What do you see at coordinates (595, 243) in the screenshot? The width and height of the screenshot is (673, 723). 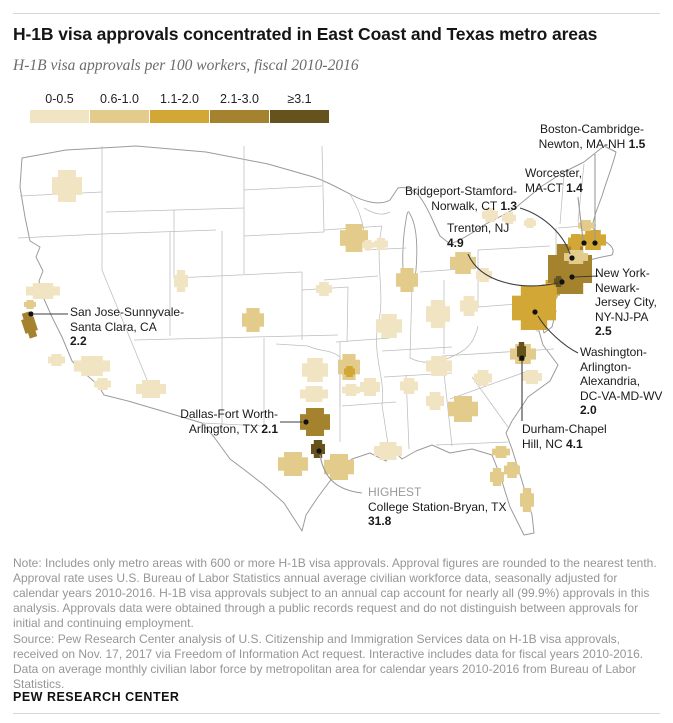 I see `dot-boston` at bounding box center [595, 243].